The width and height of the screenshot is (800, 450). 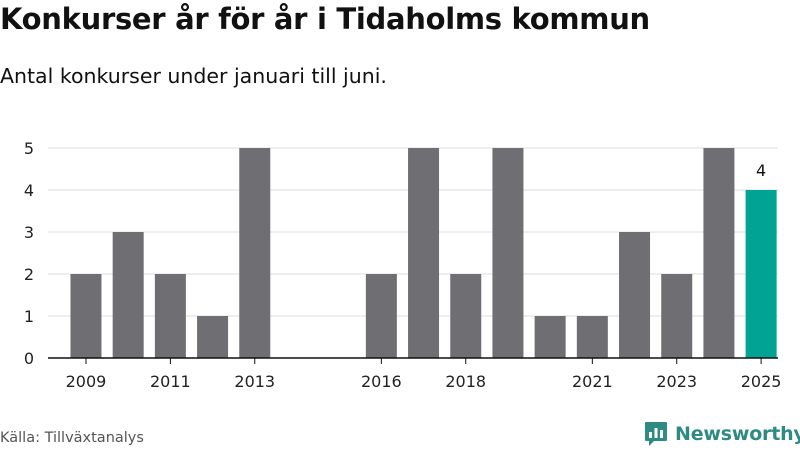 I want to click on brand-logo: Newsworthy, so click(x=722, y=434).